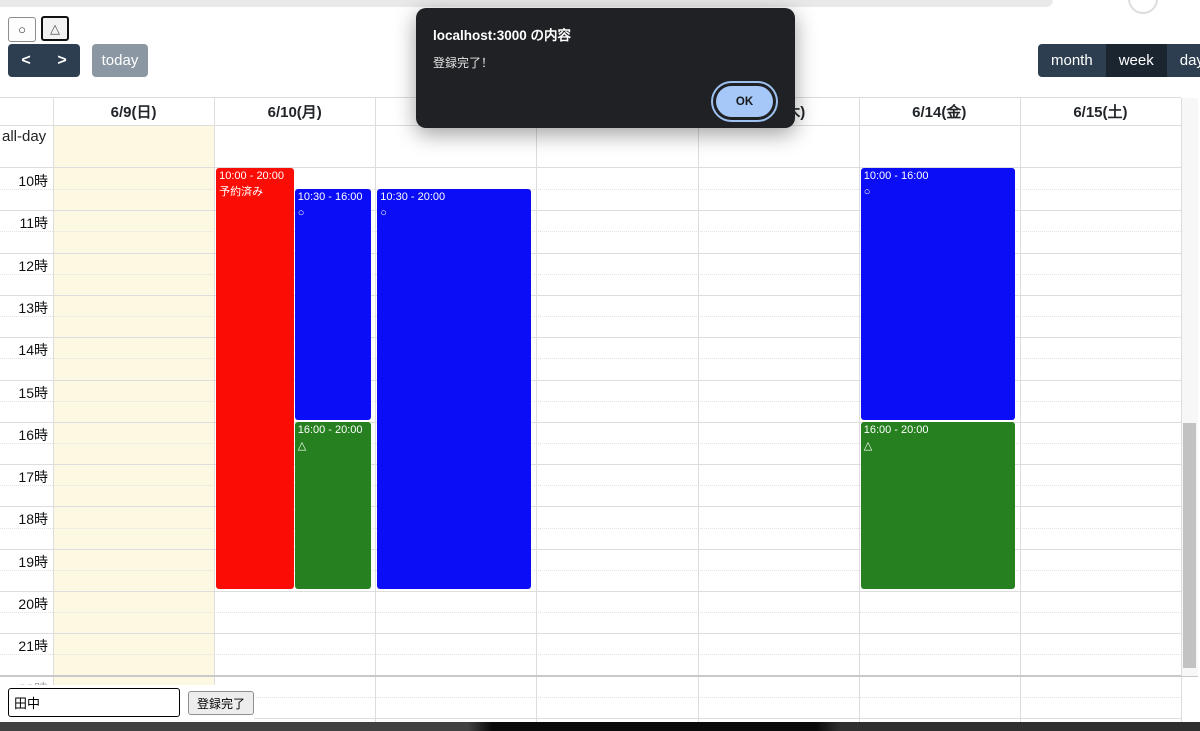 The width and height of the screenshot is (1200, 731). Describe the element at coordinates (33, 434) in the screenshot. I see `time-axis-label: 16時` at that location.